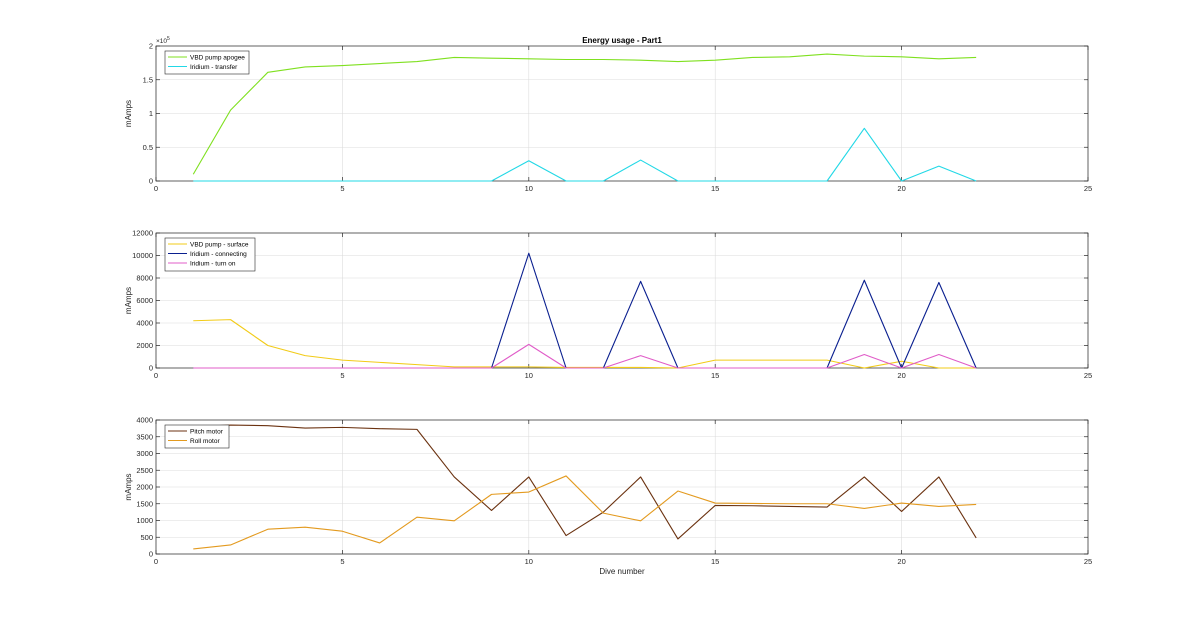  What do you see at coordinates (151, 113) in the screenshot?
I see `y-tick-label: 1` at bounding box center [151, 113].